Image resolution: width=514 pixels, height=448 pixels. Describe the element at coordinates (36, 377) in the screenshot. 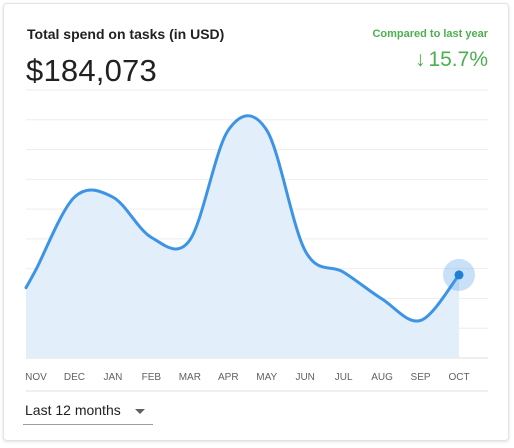

I see `x-tick-label: NOV` at that location.